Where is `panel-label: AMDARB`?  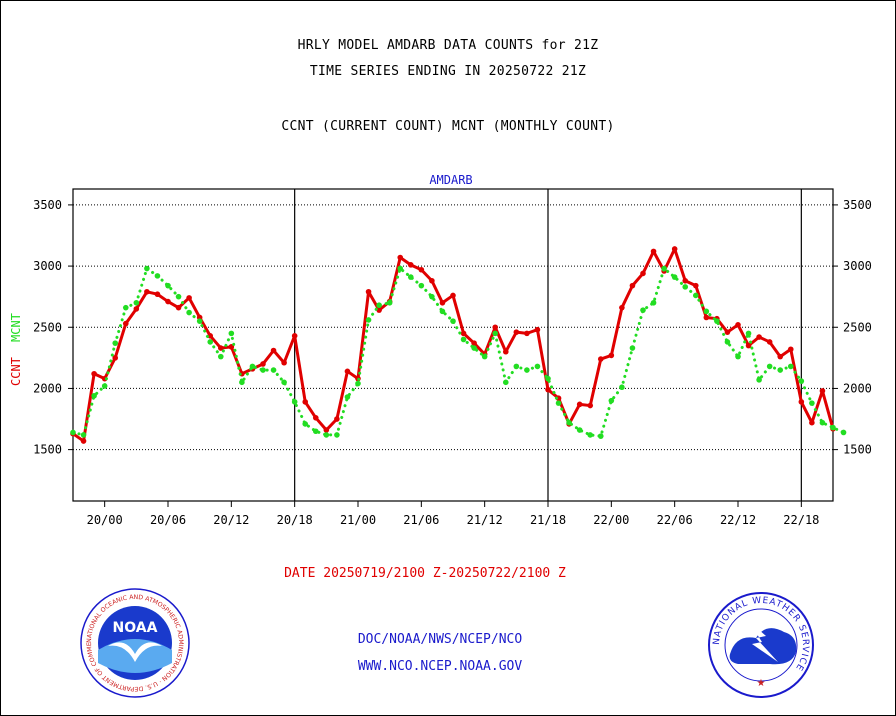
panel-label: AMDARB is located at coordinates (450, 180).